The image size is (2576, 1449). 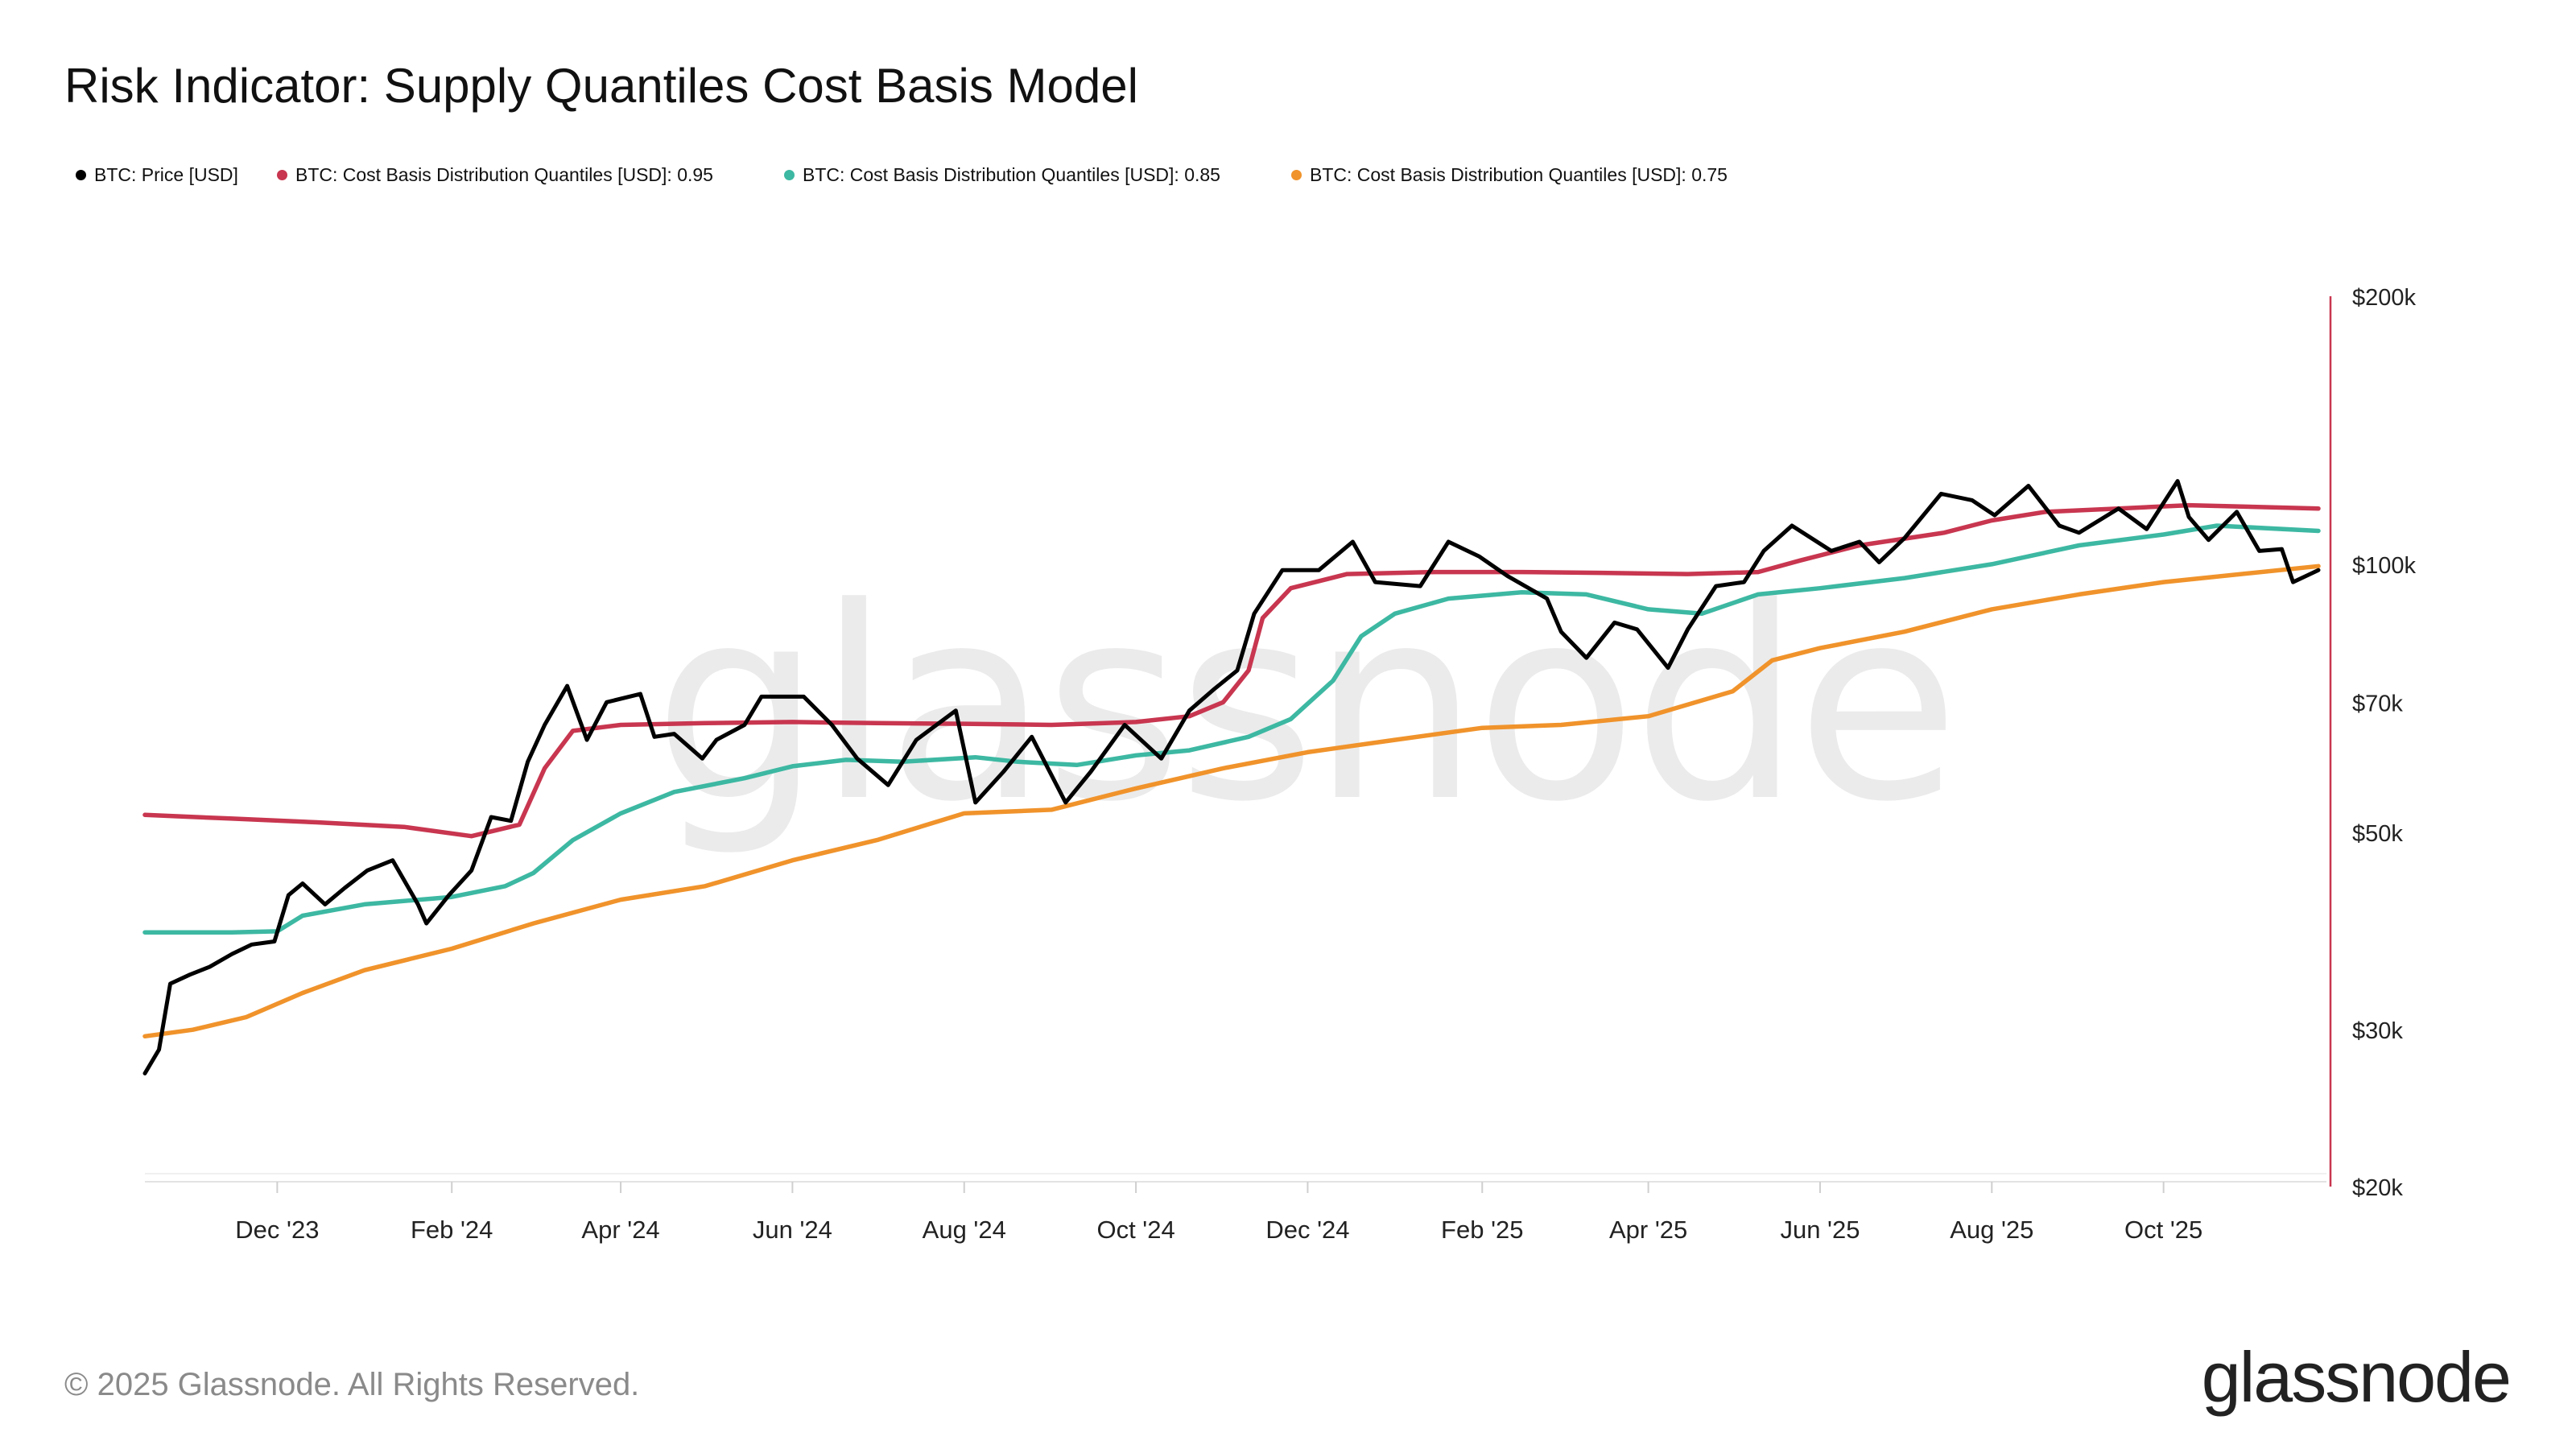 What do you see at coordinates (282, 175) in the screenshot?
I see `legend-dot-q095` at bounding box center [282, 175].